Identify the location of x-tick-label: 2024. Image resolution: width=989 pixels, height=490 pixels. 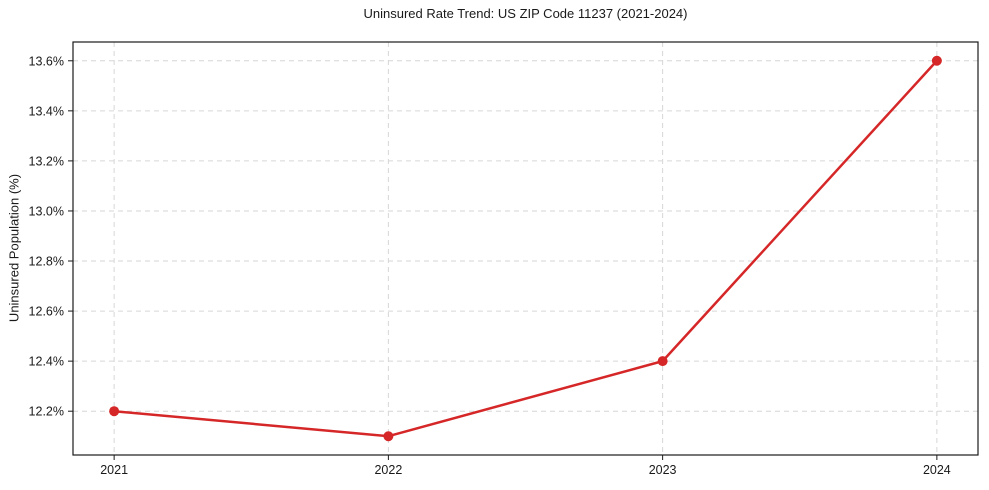
(937, 470).